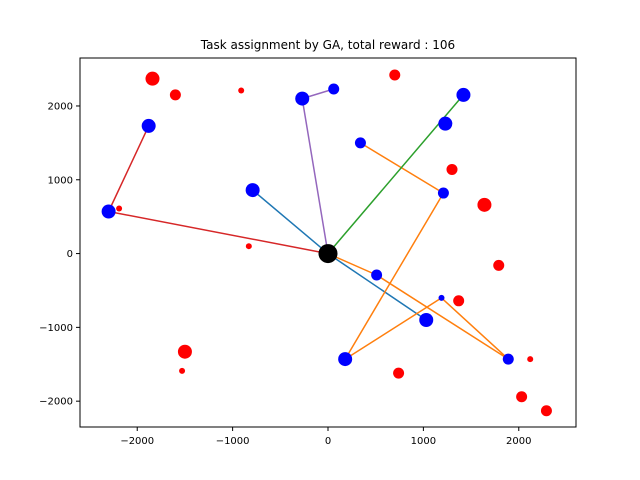  What do you see at coordinates (328, 254) in the screenshot?
I see `depot-point` at bounding box center [328, 254].